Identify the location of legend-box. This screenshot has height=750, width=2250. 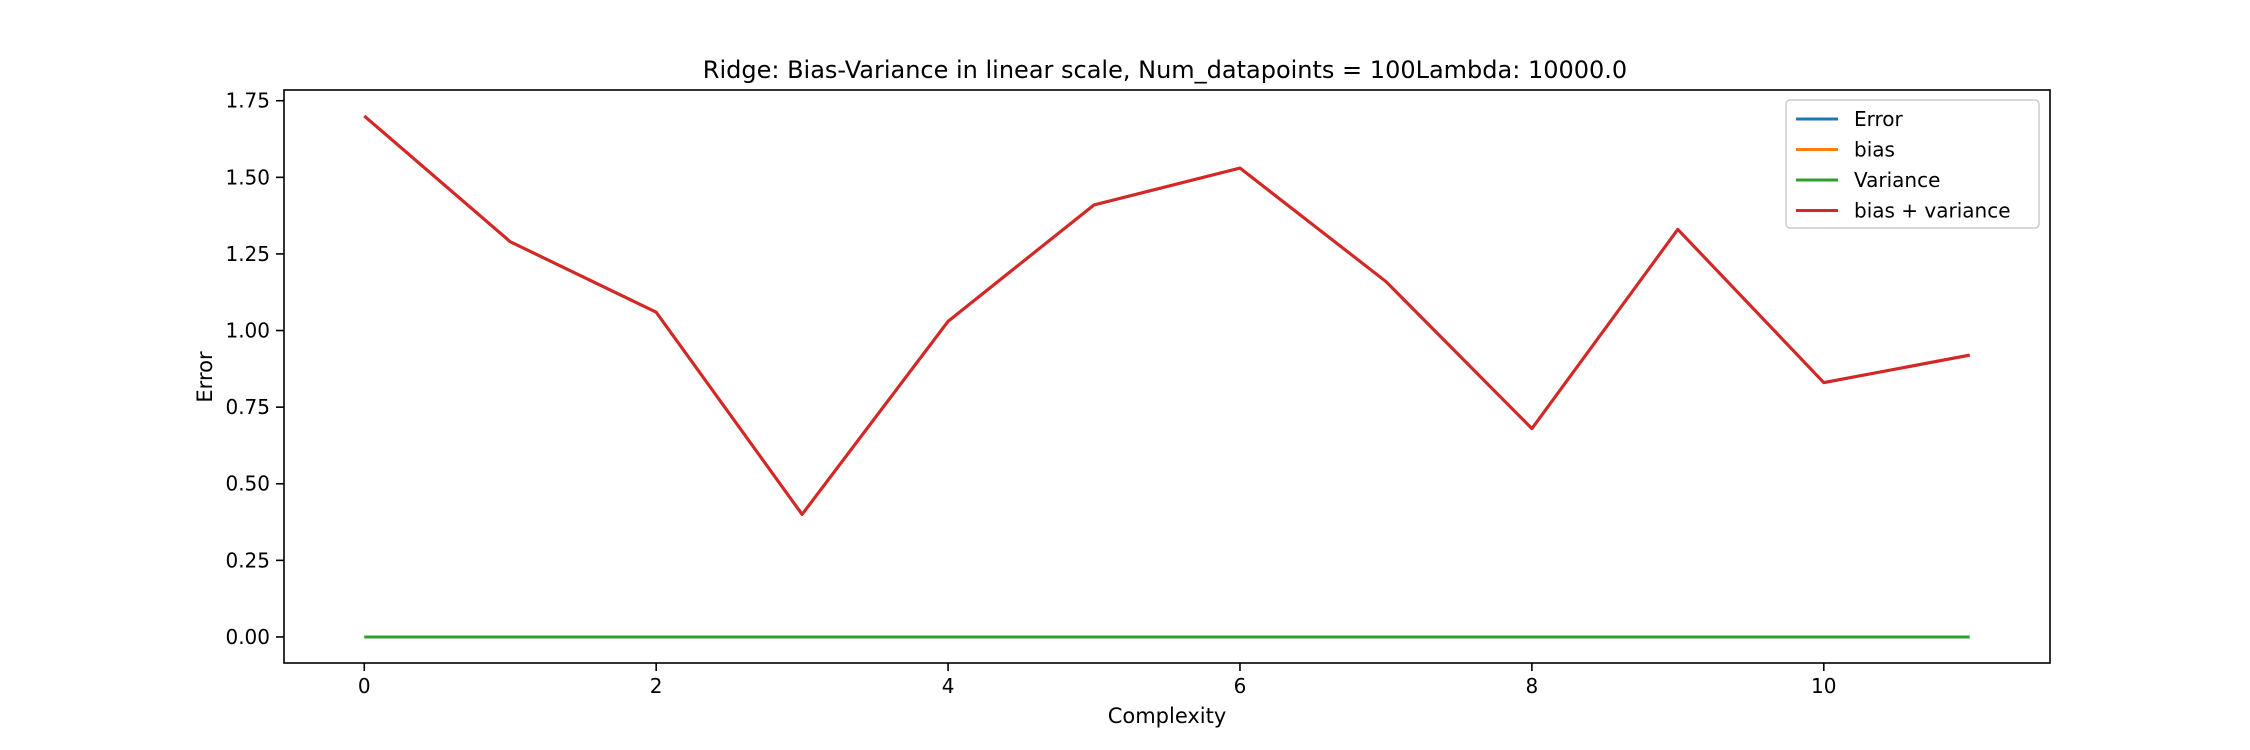
(1912, 164).